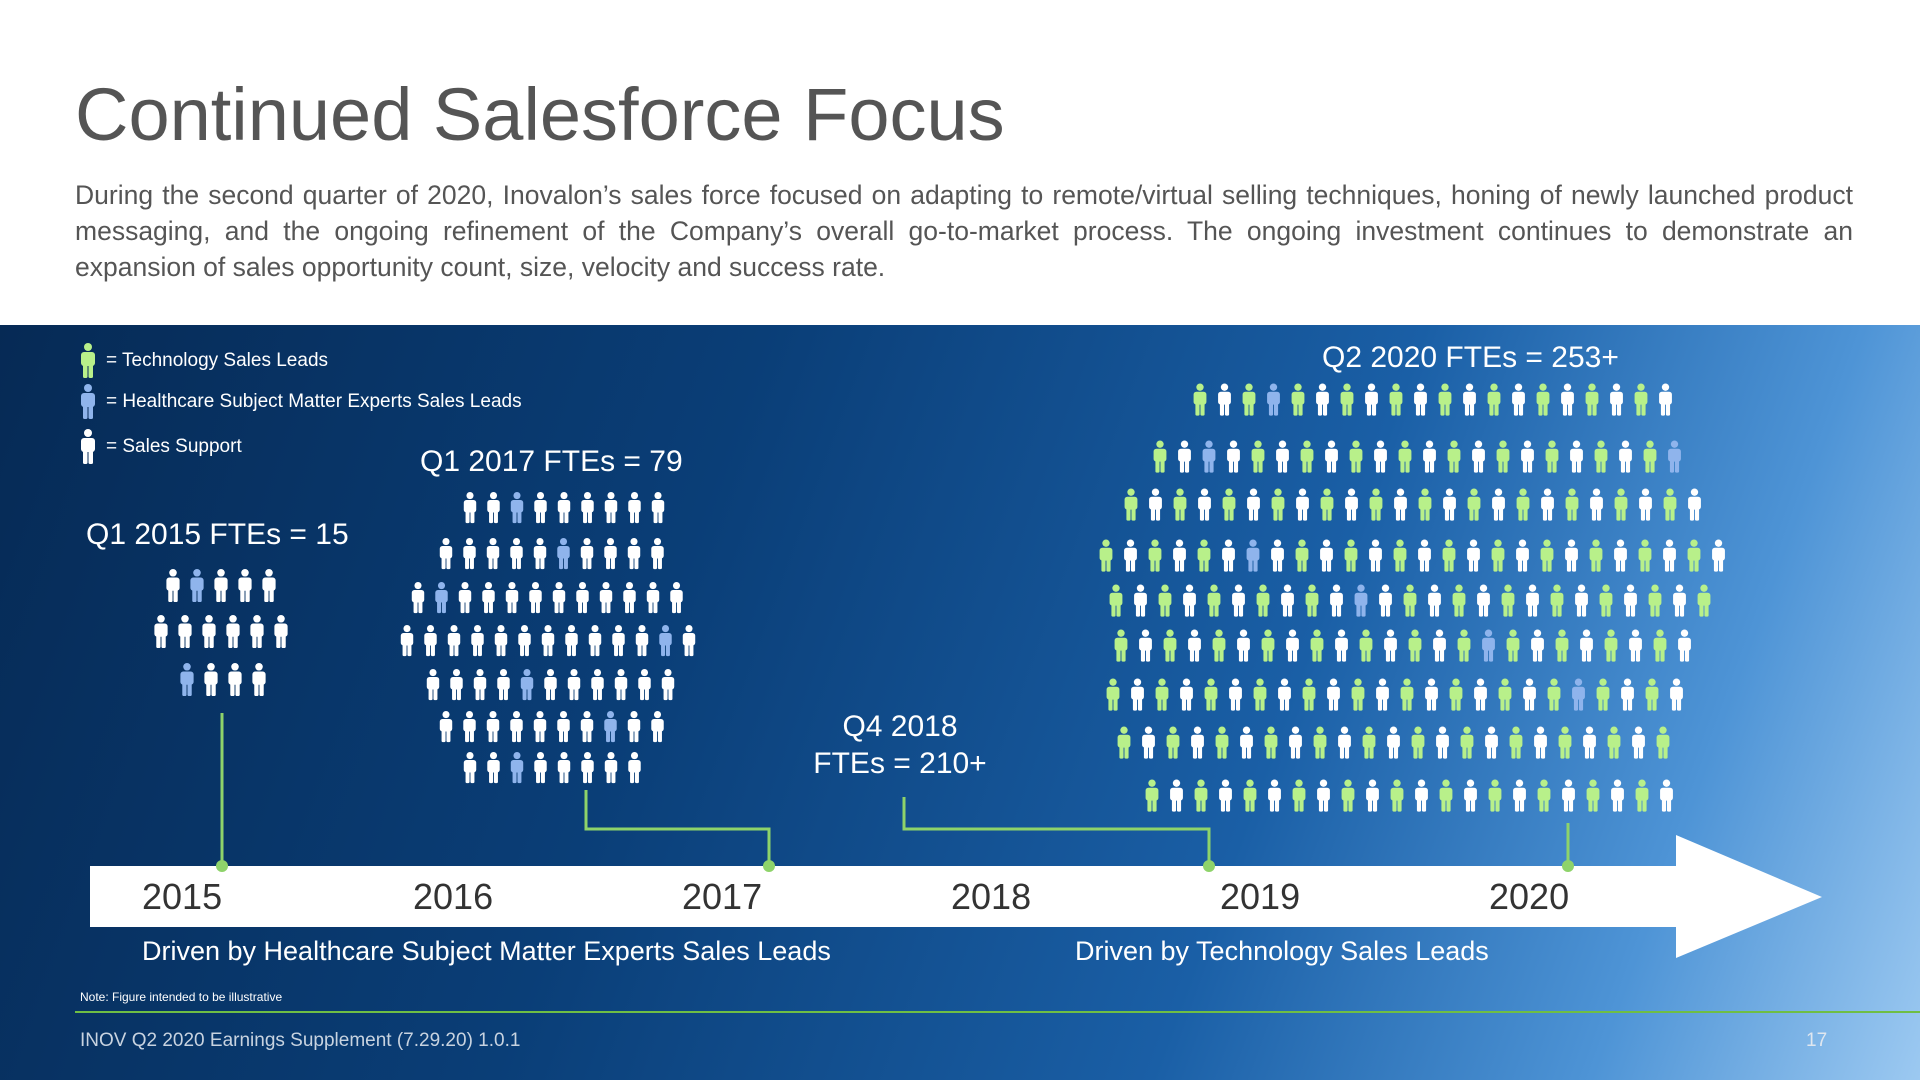 The width and height of the screenshot is (1920, 1080). I want to click on connector-line, so click(677, 828).